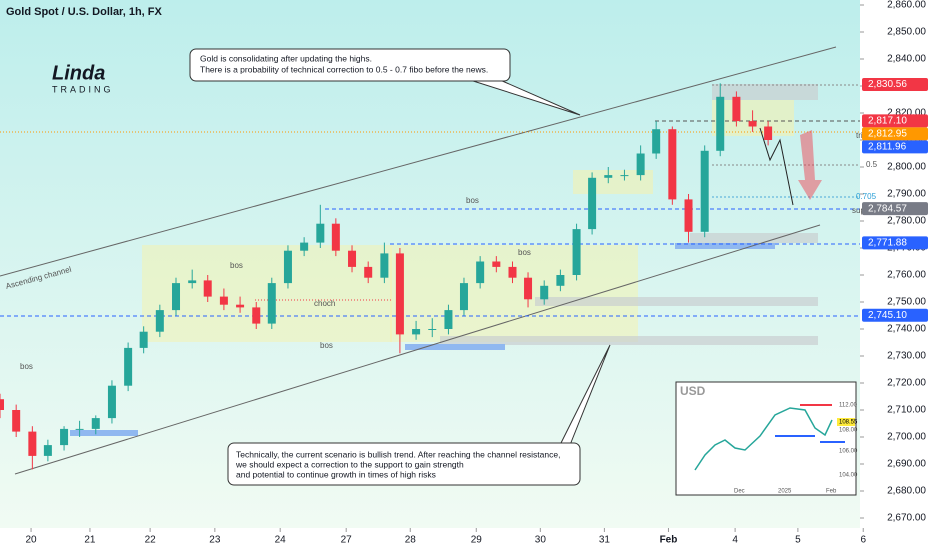 This screenshot has height=550, width=932. I want to click on x-tick-label: 27, so click(347, 540).